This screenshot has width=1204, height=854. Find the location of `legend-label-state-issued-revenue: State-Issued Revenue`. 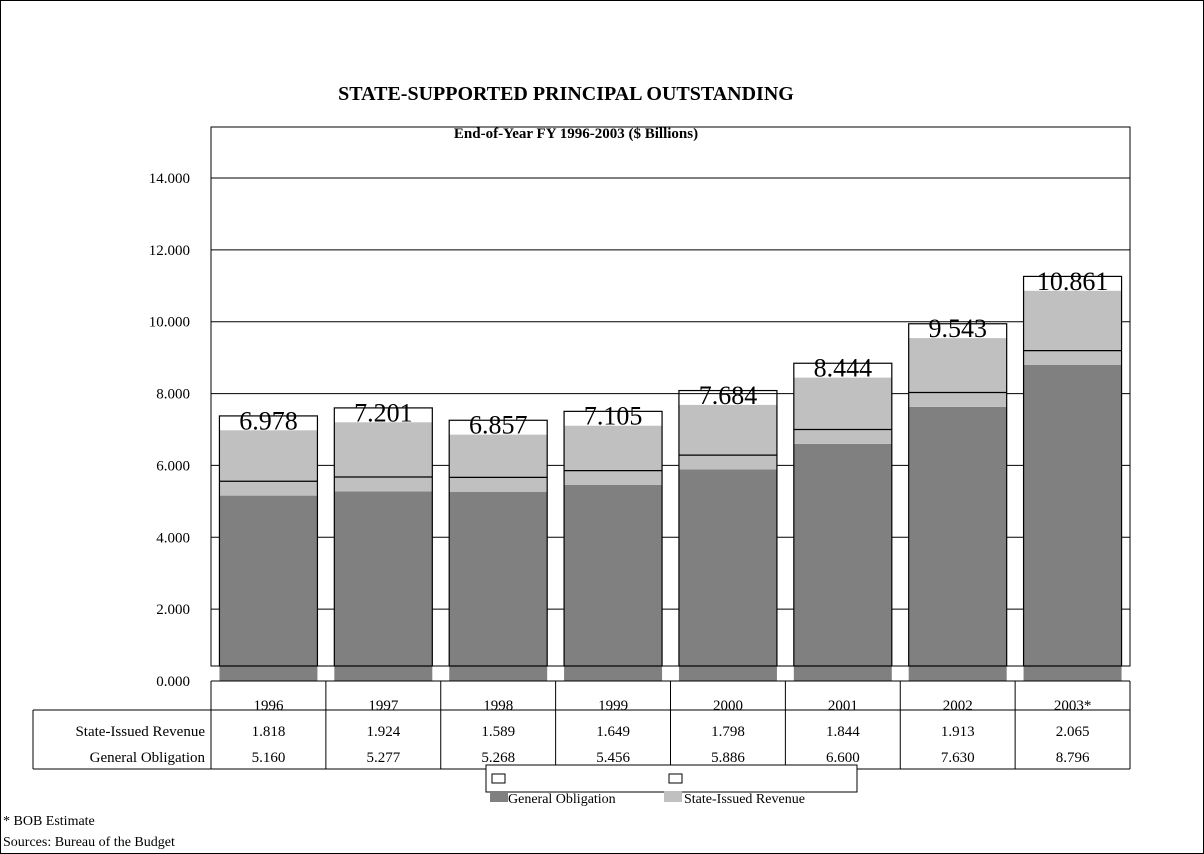

legend-label-state-issued-revenue: State-Issued Revenue is located at coordinates (744, 799).